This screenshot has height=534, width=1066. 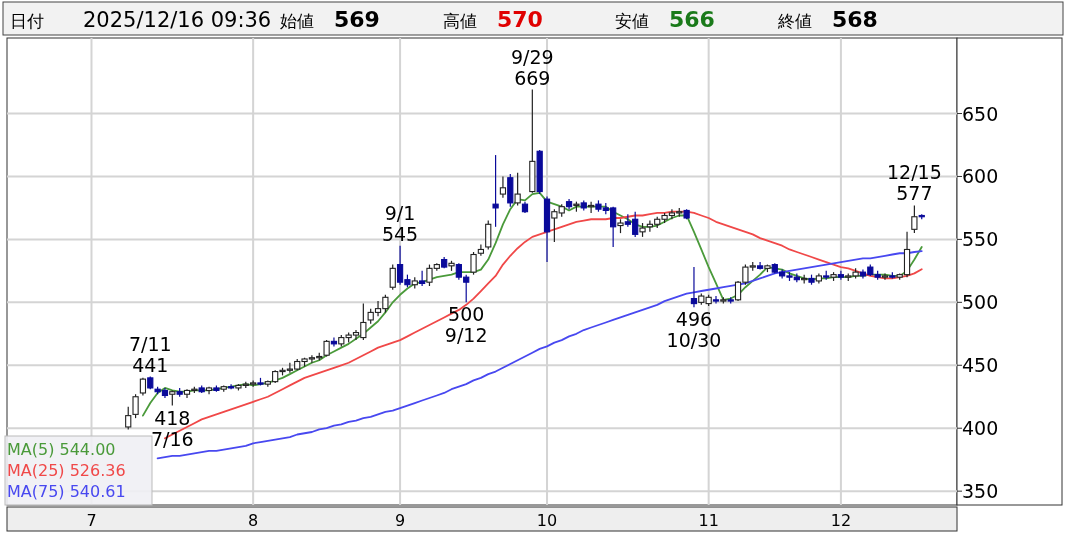 I want to click on text: 始値, so click(x=297, y=21).